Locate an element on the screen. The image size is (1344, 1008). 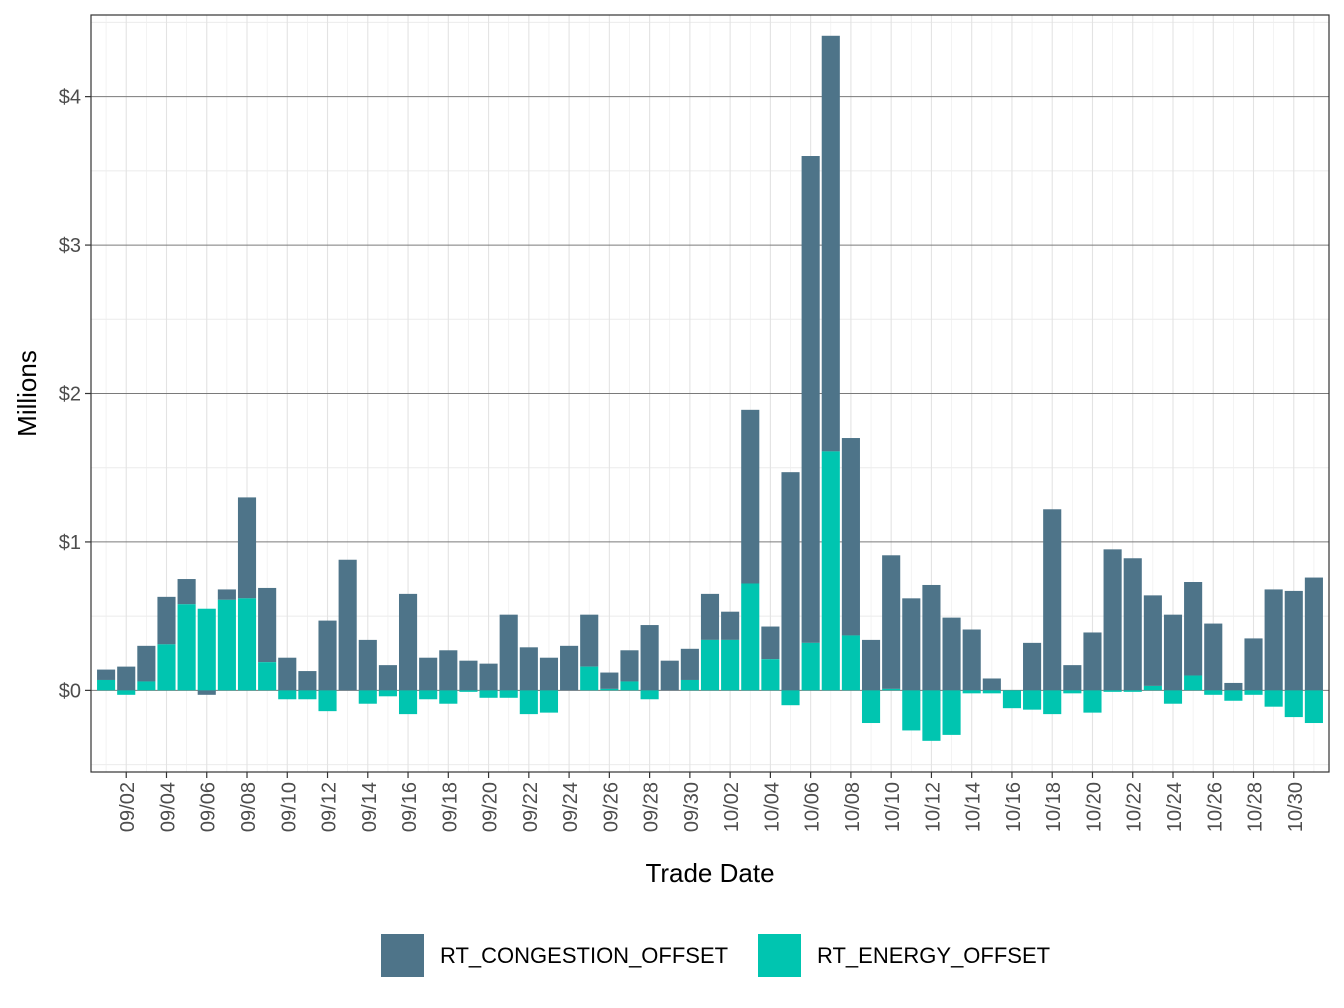
x-tick-label: 10/12 is located at coordinates (933, 807).